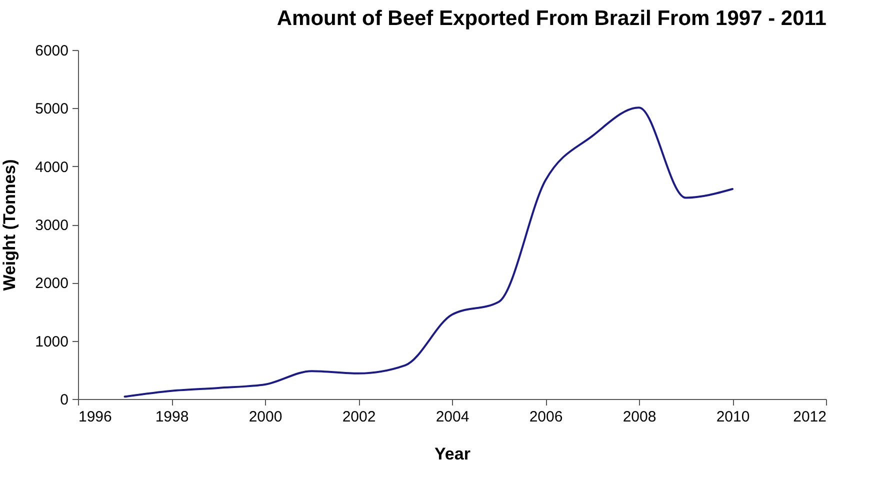 The width and height of the screenshot is (874, 485). Describe the element at coordinates (51, 51) in the screenshot. I see `y-tick-label: 6000` at that location.